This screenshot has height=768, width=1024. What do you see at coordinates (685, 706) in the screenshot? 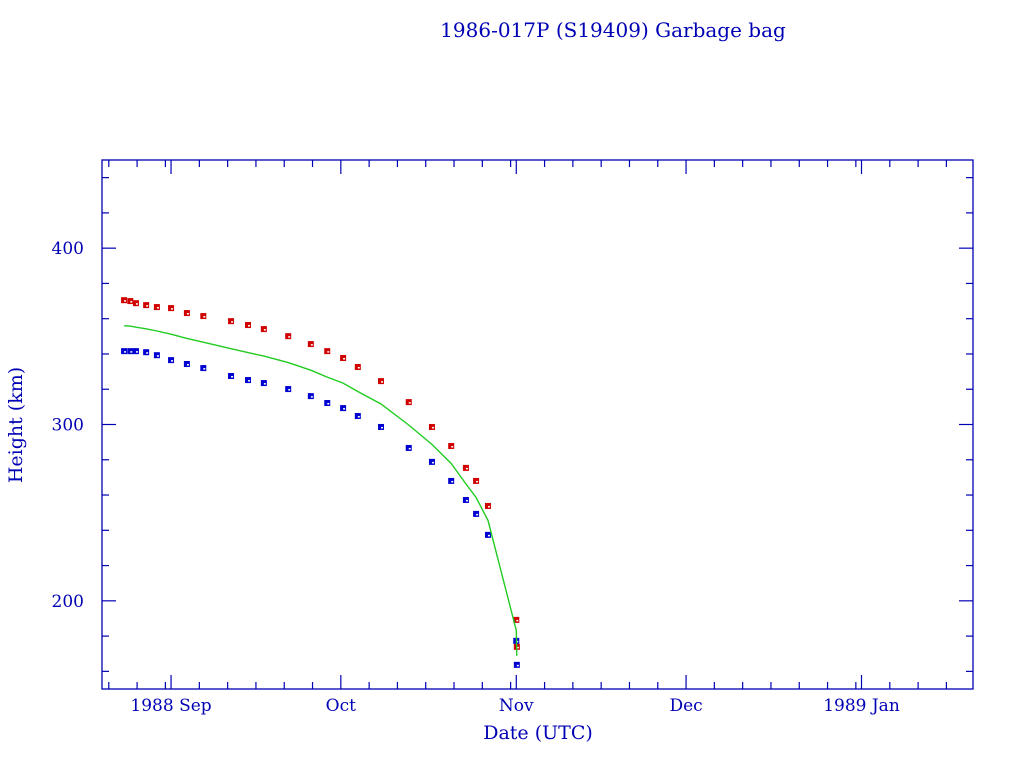
I see `x-tick-label: Dec` at bounding box center [685, 706].